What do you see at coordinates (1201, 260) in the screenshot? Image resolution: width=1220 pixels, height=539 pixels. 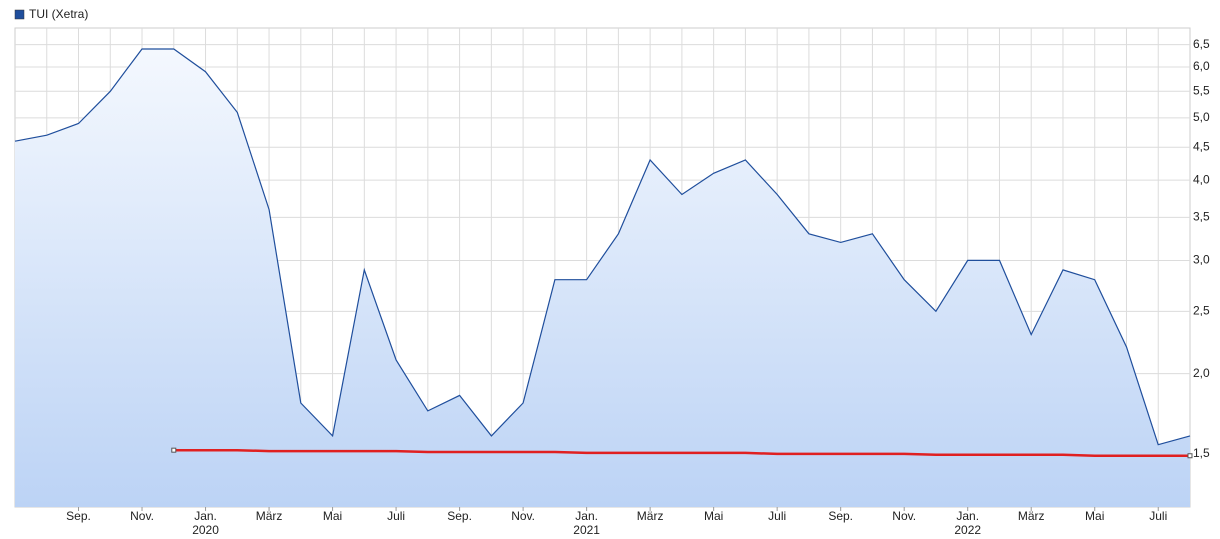 I see `y-tick-label: 3,0` at bounding box center [1201, 260].